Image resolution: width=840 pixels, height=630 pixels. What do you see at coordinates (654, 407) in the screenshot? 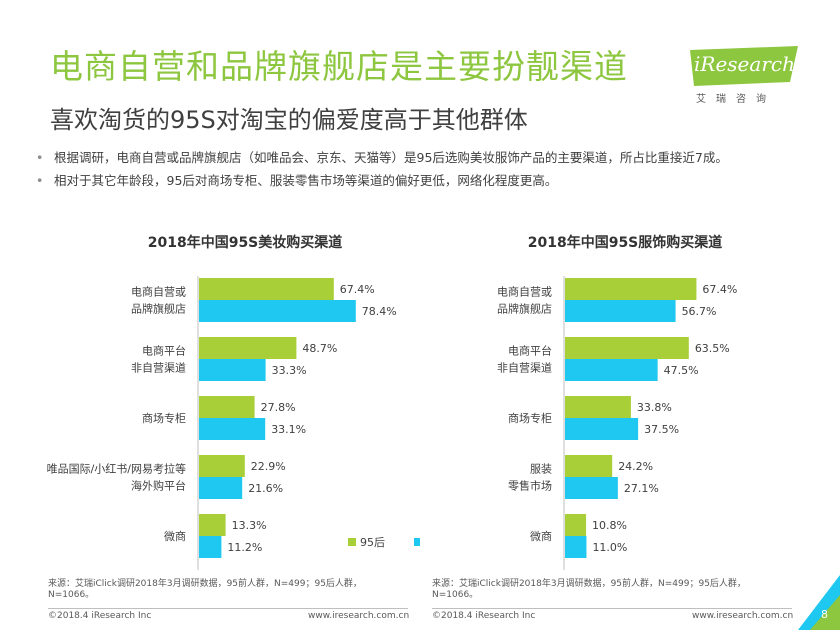
I see `bar-value-label: 33.8%` at bounding box center [654, 407].